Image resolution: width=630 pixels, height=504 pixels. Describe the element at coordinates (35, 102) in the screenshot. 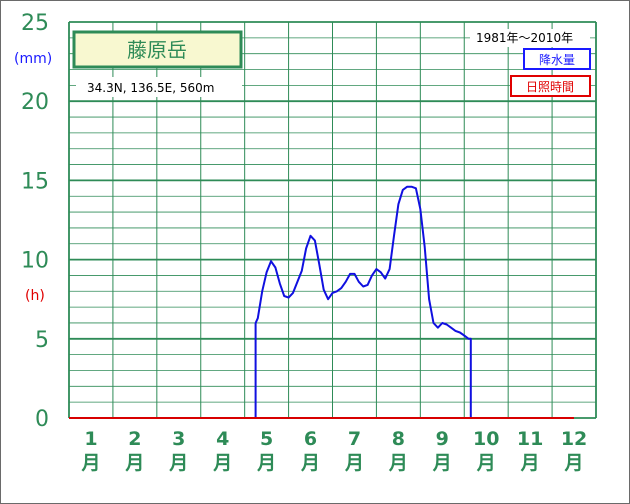

I see `y-tick-label: 20` at that location.